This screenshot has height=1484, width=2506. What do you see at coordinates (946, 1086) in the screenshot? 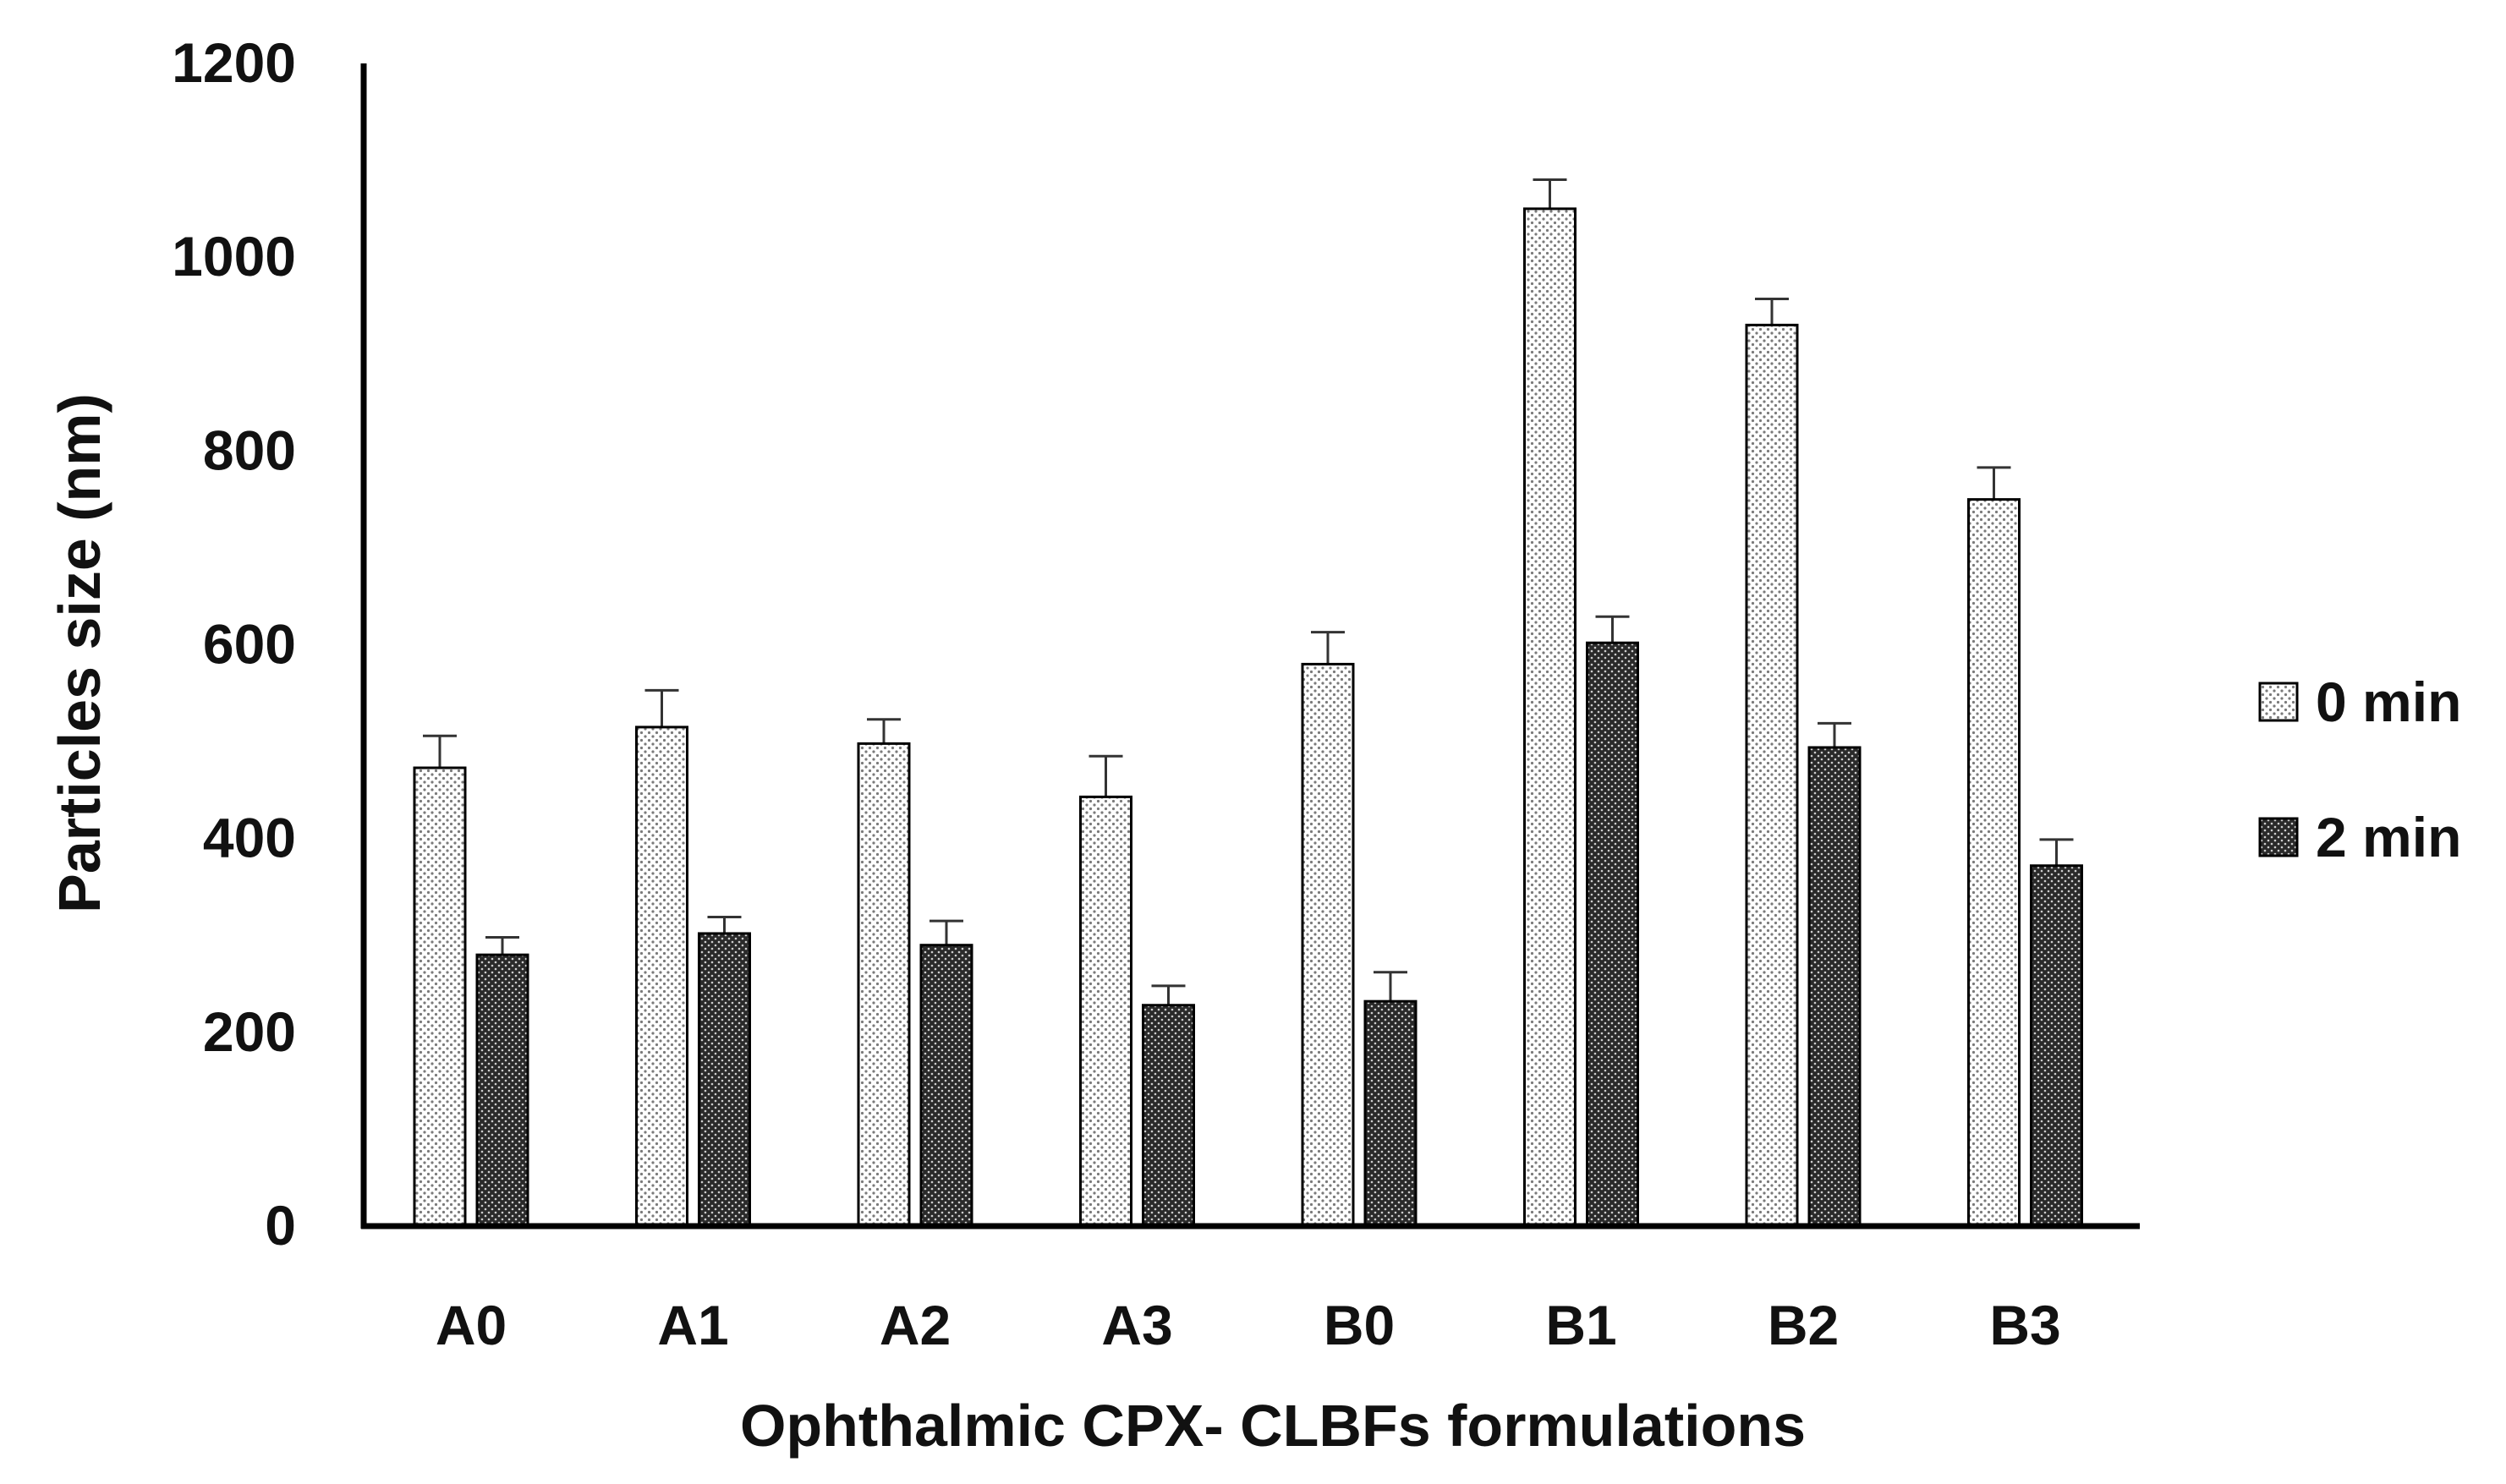
I see `bar-2-min-A2` at bounding box center [946, 1086].